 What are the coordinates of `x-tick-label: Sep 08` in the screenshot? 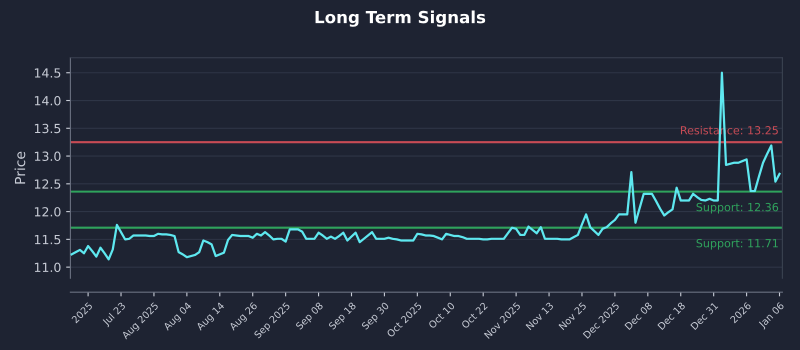 It's located at (310, 317).